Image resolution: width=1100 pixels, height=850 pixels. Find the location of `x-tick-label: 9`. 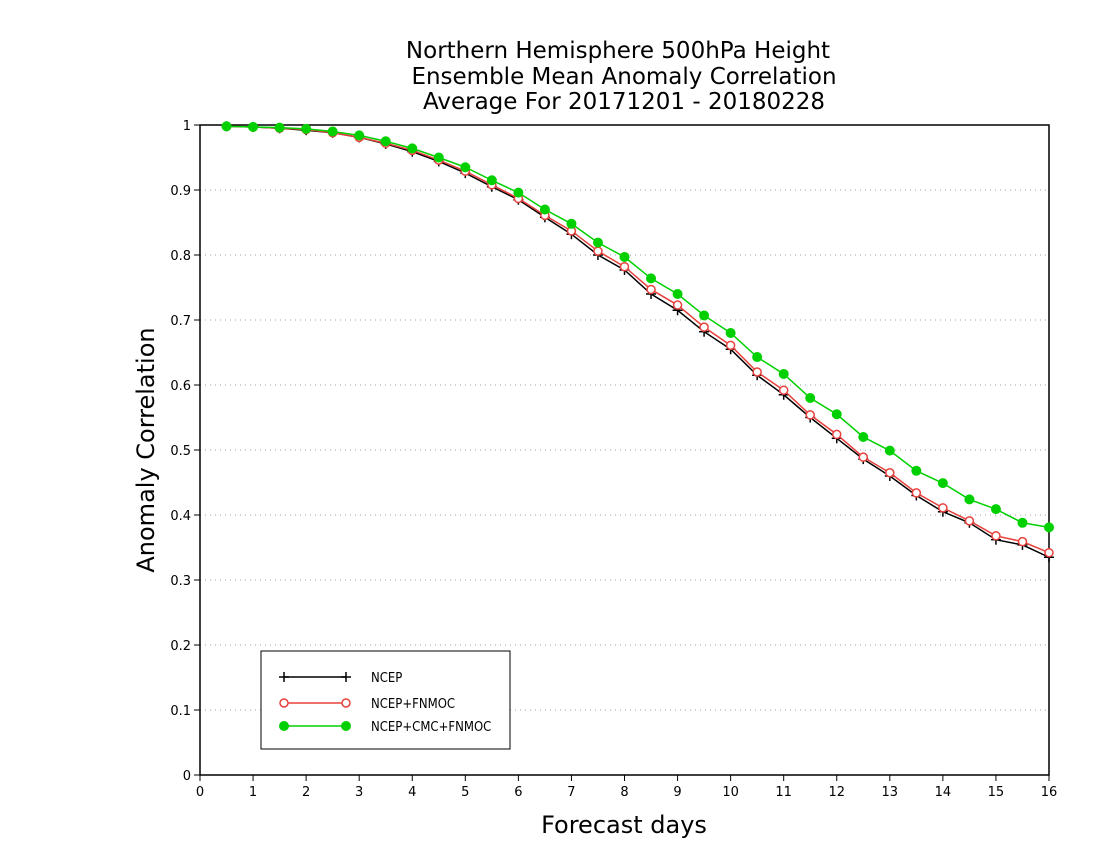

x-tick-label: 9 is located at coordinates (677, 792).